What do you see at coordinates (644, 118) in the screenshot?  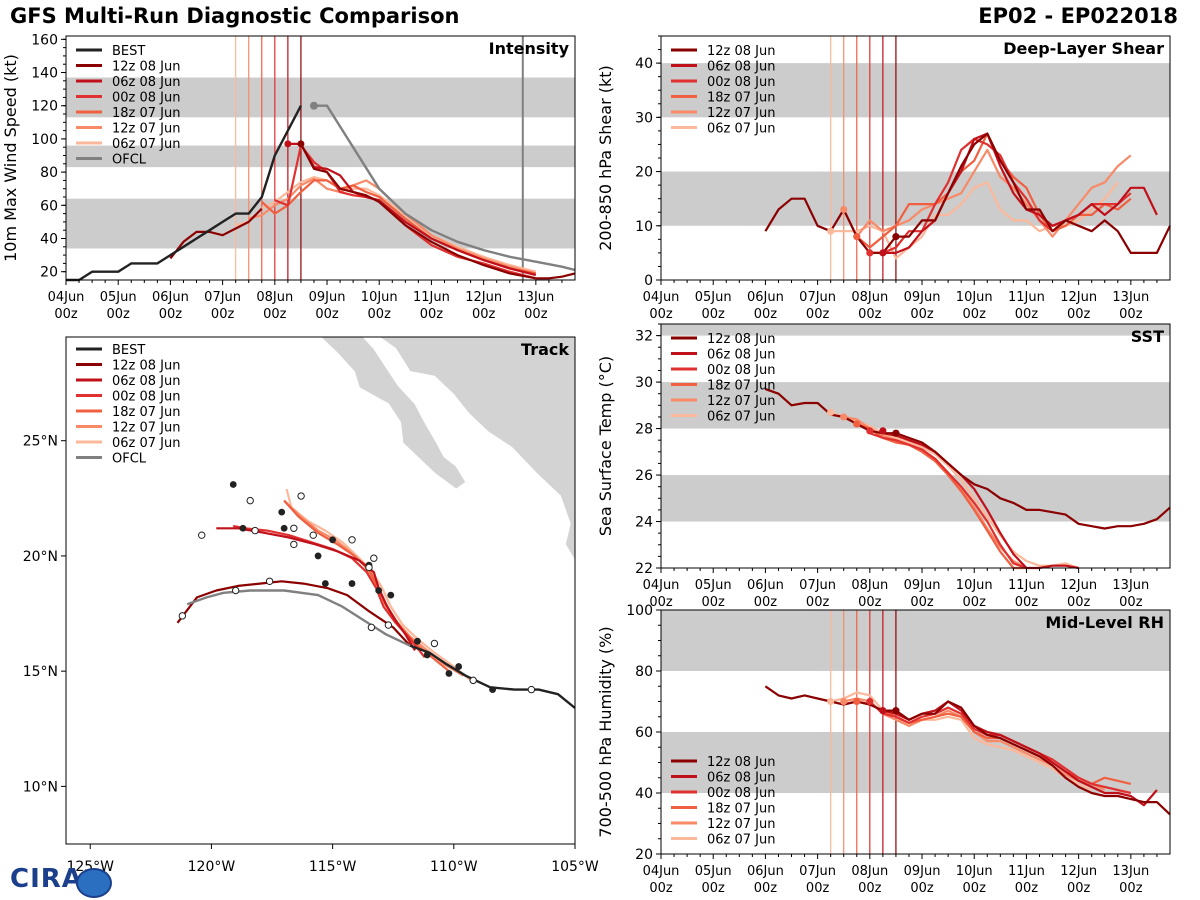 I see `shear-ytick-label: 30` at bounding box center [644, 118].